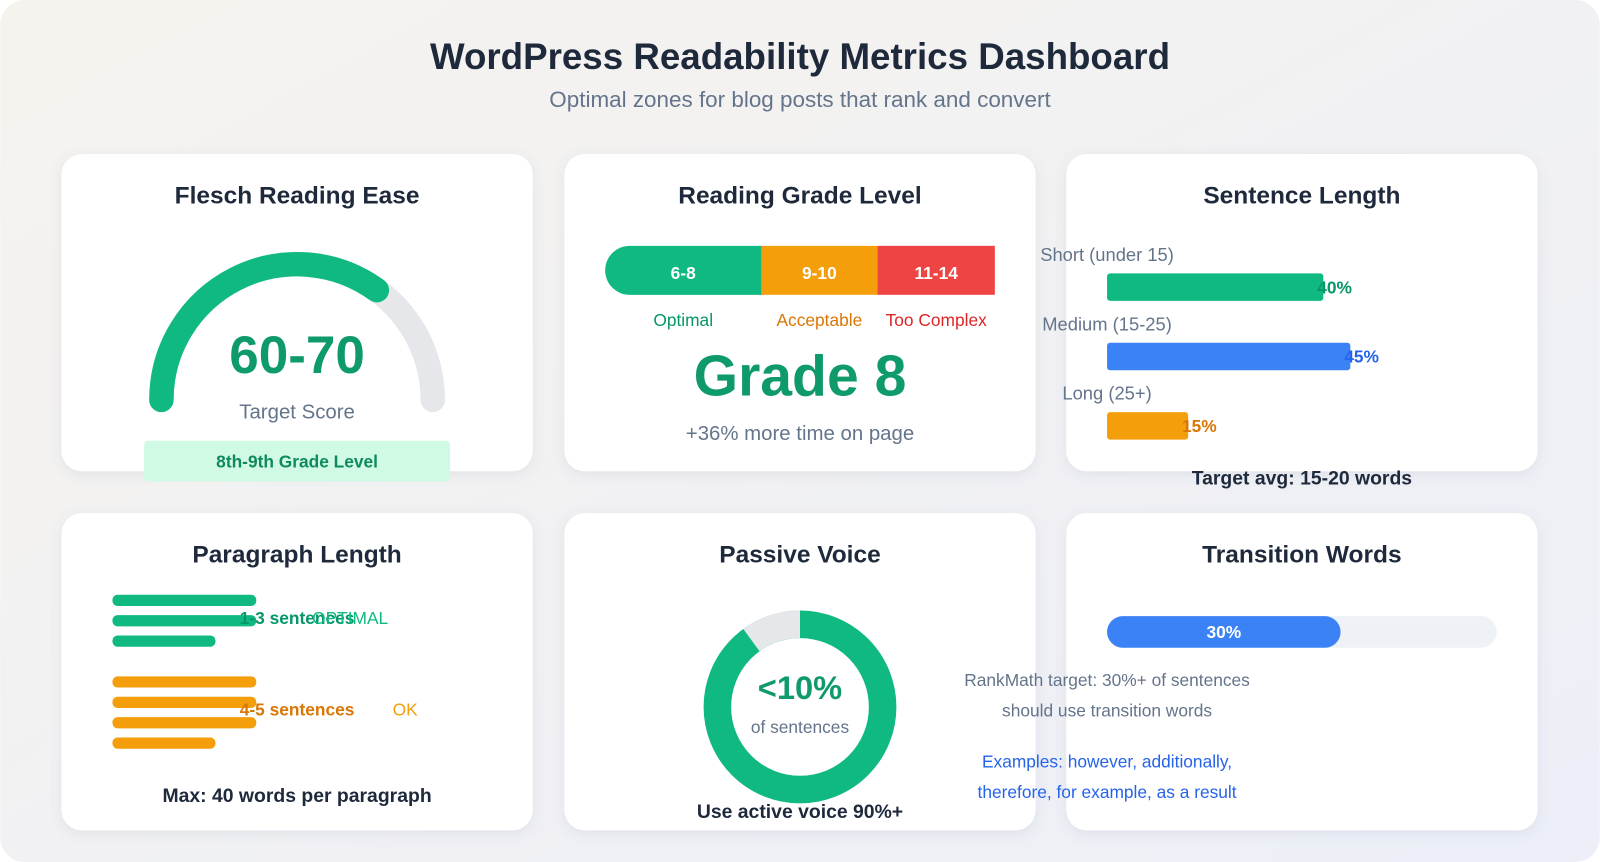 This screenshot has width=1600, height=862. What do you see at coordinates (800, 727) in the screenshot?
I see `donut-caption: of sentences` at bounding box center [800, 727].